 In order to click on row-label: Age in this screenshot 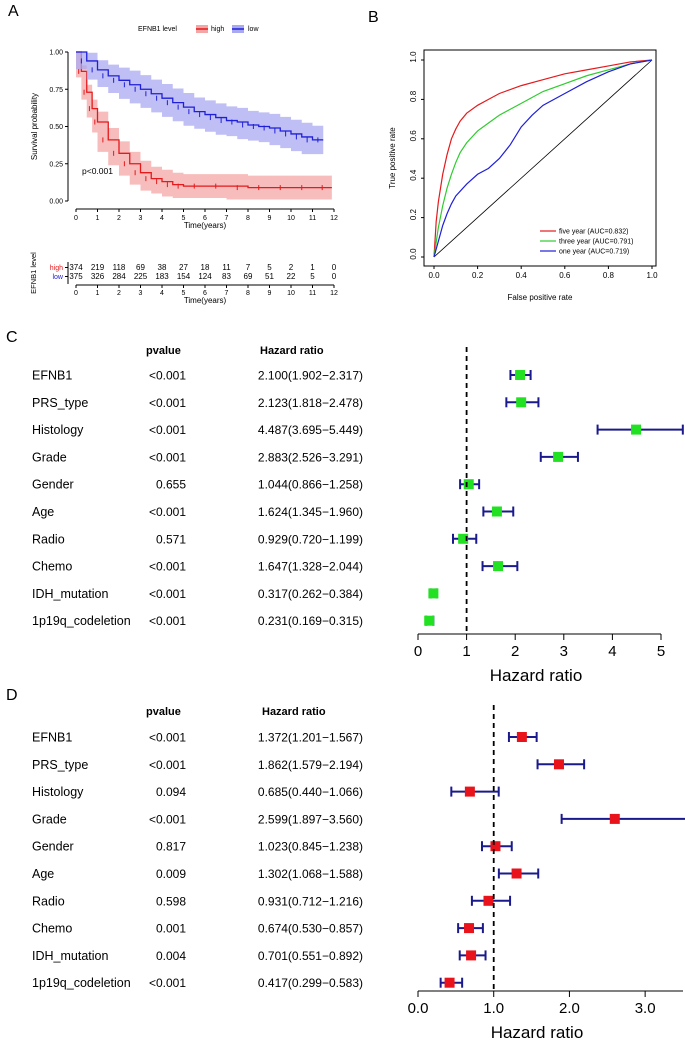, I will do `click(43, 512)`.